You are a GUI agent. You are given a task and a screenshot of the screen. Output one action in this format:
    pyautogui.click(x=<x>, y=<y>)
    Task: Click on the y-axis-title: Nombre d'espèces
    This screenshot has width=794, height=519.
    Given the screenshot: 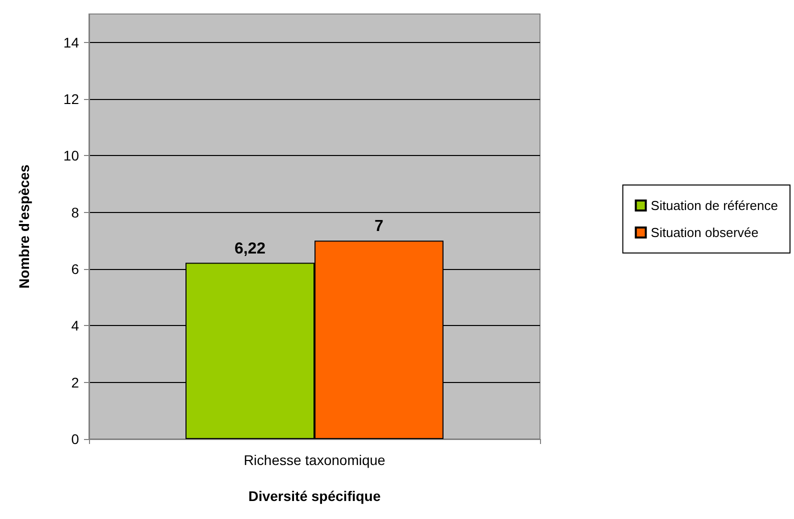 What is the action you would take?
    pyautogui.click(x=24, y=226)
    